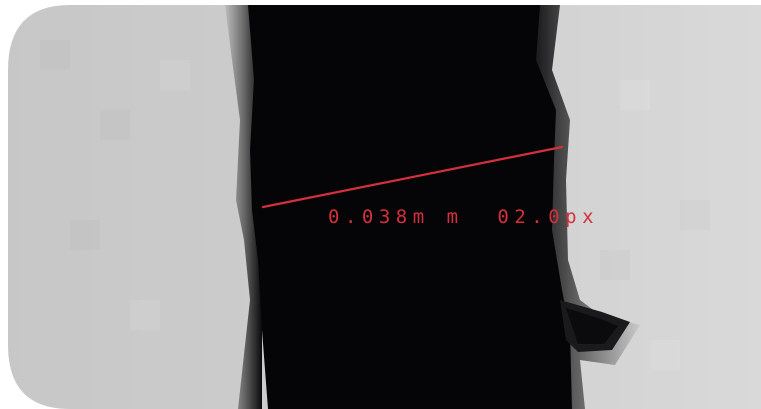 The image size is (761, 409). Describe the element at coordinates (412, 177) in the screenshot. I see `measurement-line` at that location.